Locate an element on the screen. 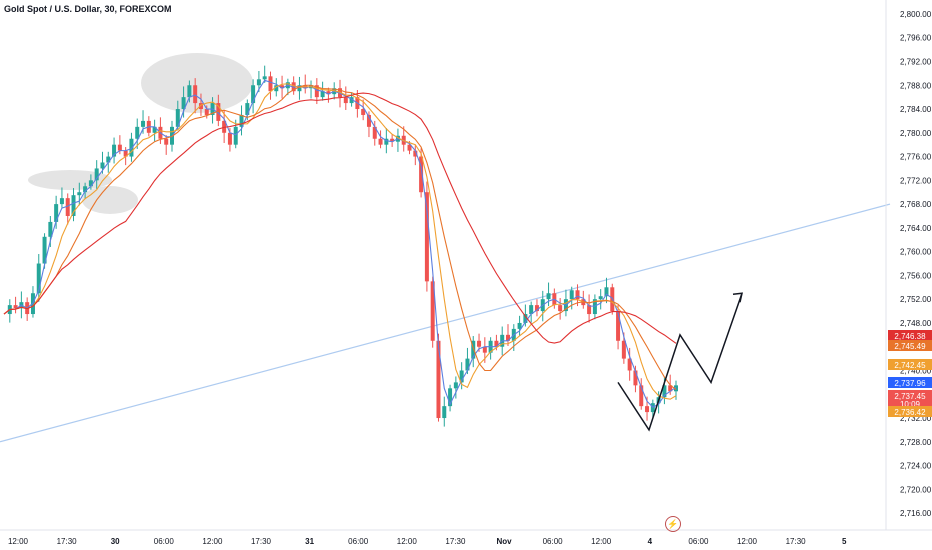  chart-title: Gold Spot / U.S. Dollar, 30, FOREXCOM is located at coordinates (88, 9).